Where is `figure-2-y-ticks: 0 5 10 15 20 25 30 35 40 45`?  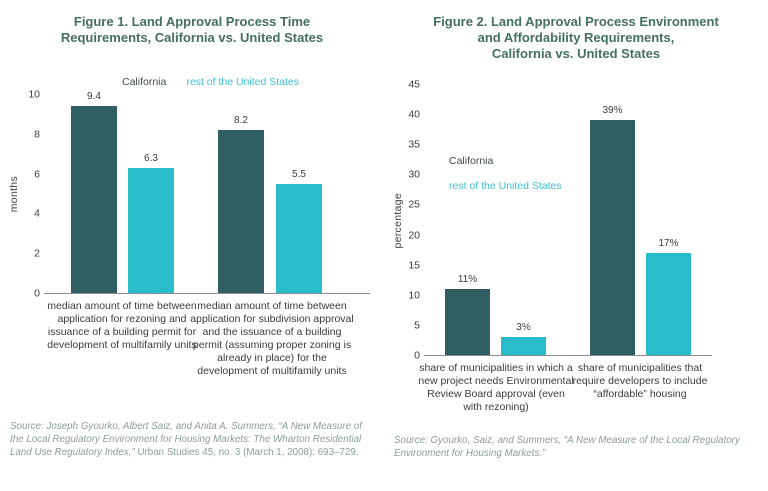
figure-2-y-ticks: 0 5 10 15 20 25 30 35 40 45 is located at coordinates (414, 220).